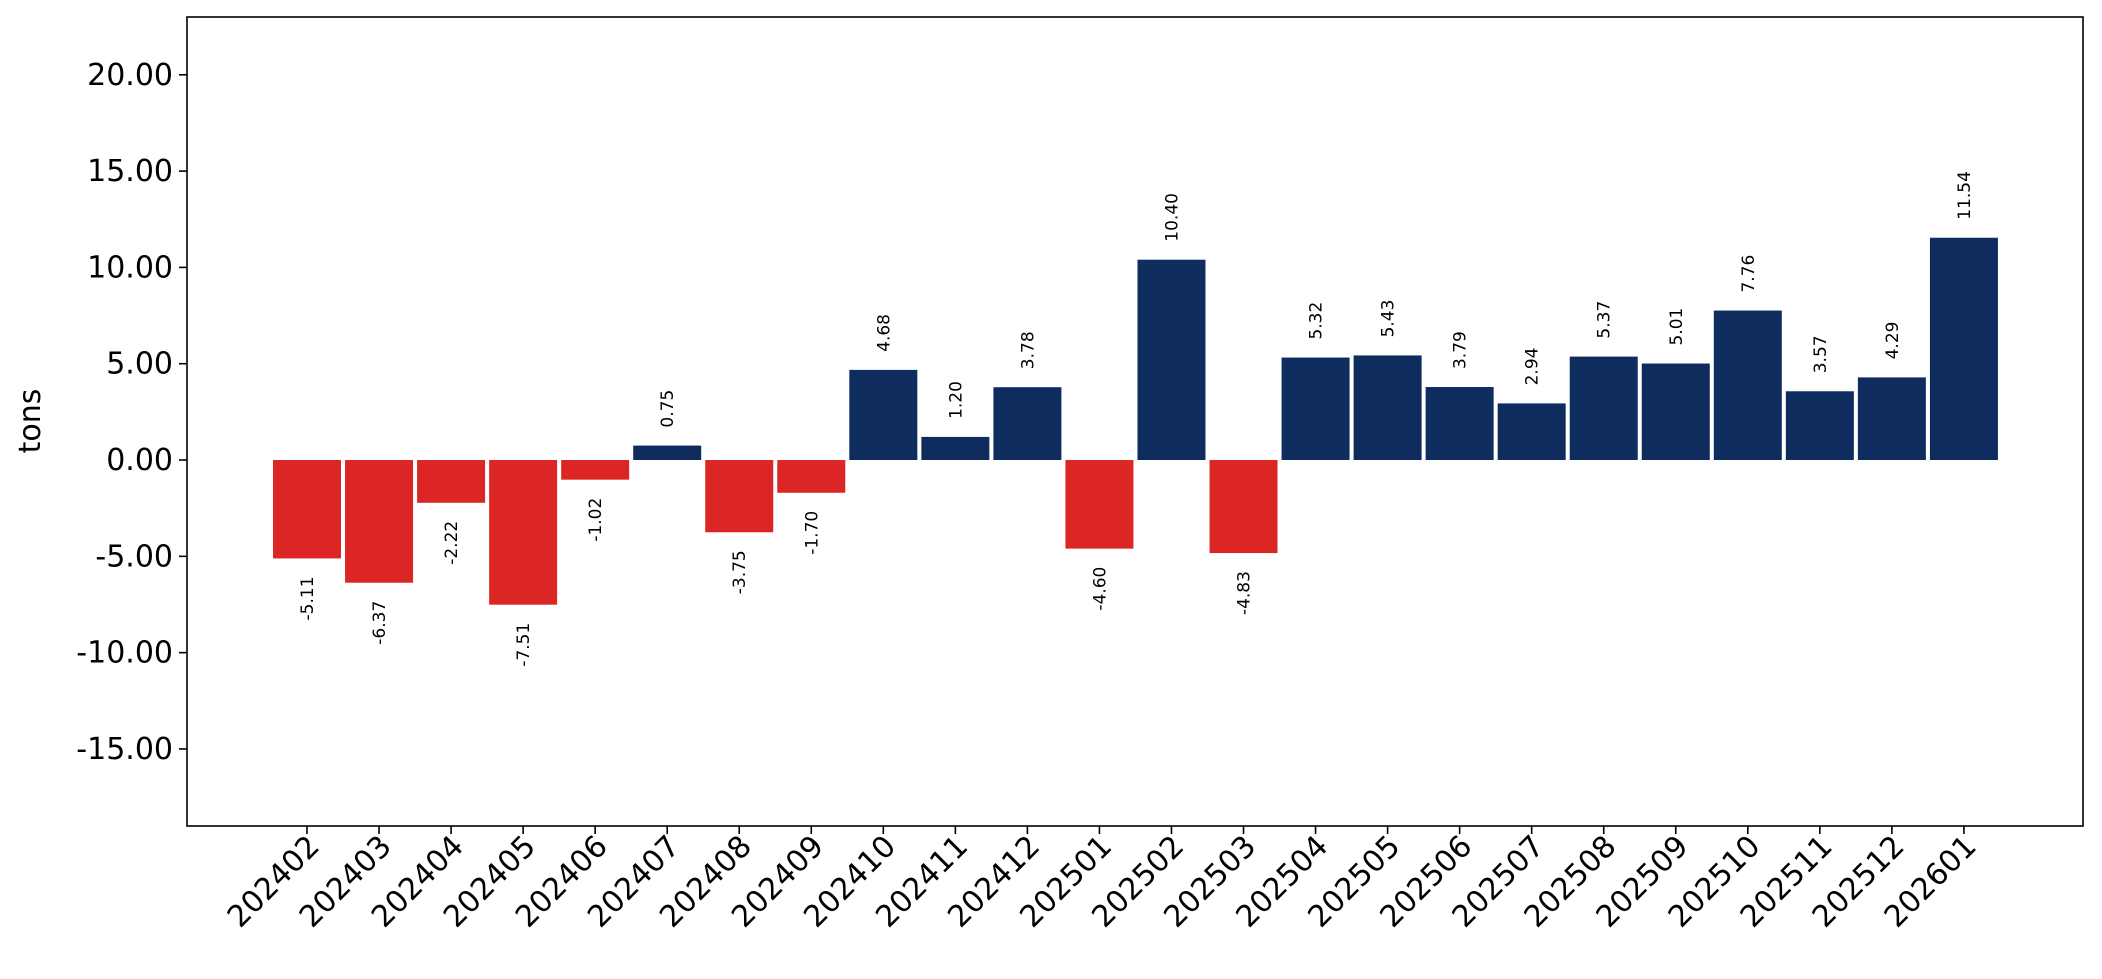  I want to click on bar-value-label: 2.94, so click(1533, 367).